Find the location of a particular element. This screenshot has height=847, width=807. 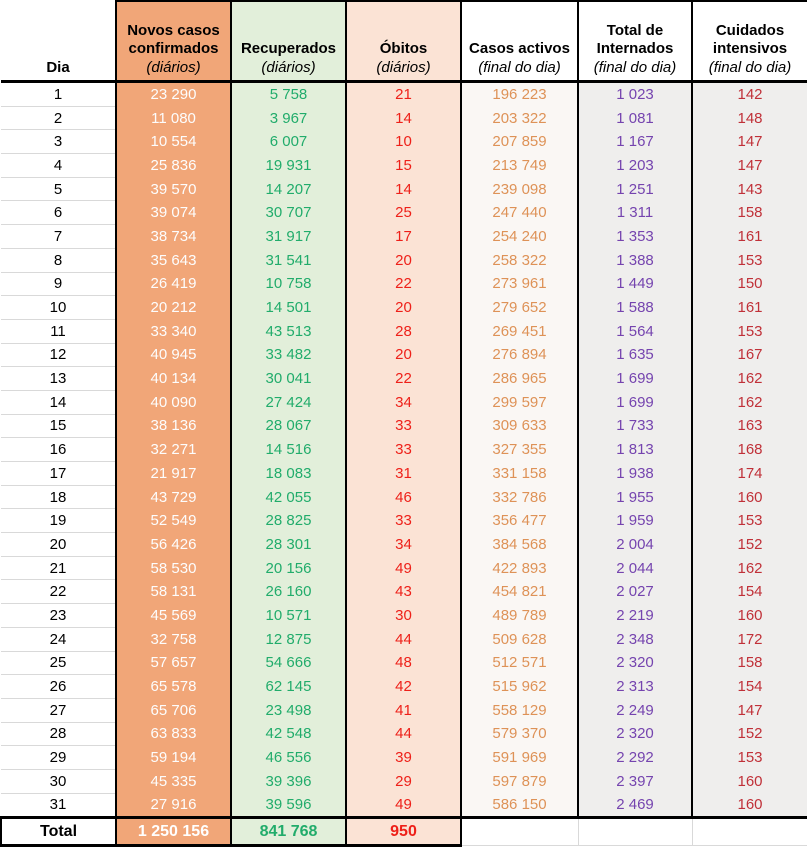

activos-cell: 309 633 is located at coordinates (520, 426).